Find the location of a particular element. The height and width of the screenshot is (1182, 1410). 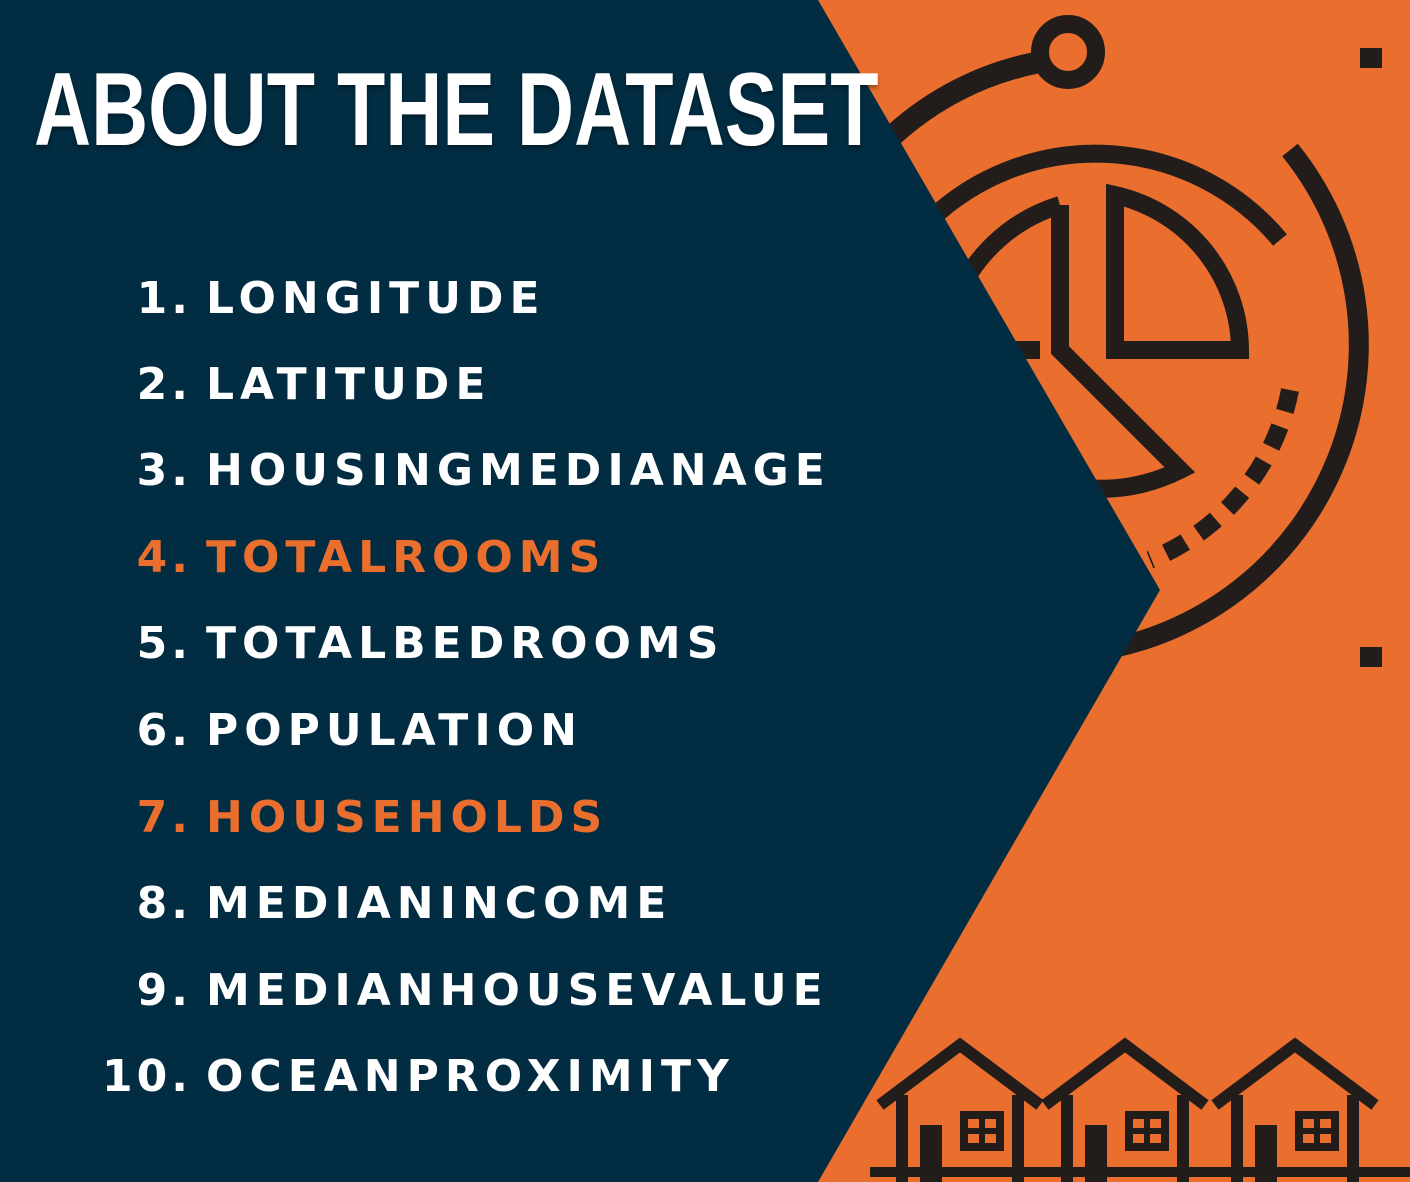

item-label: LONGITUDE is located at coordinates (376, 298).